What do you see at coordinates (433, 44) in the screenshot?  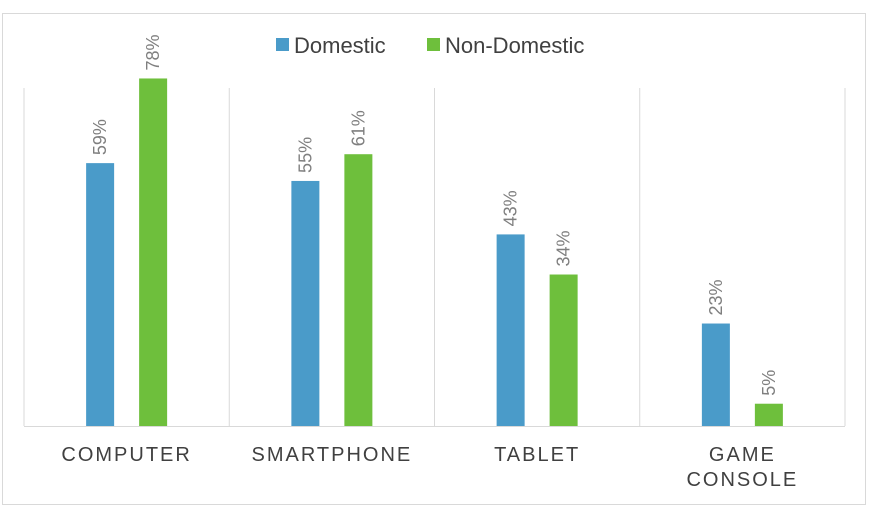 I see `legend-swatch-non-domestic` at bounding box center [433, 44].